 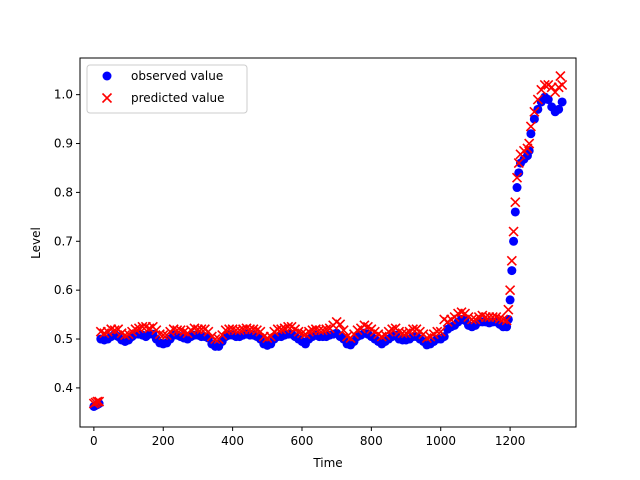 I want to click on y-tick-label: 0.7, so click(x=63, y=241).